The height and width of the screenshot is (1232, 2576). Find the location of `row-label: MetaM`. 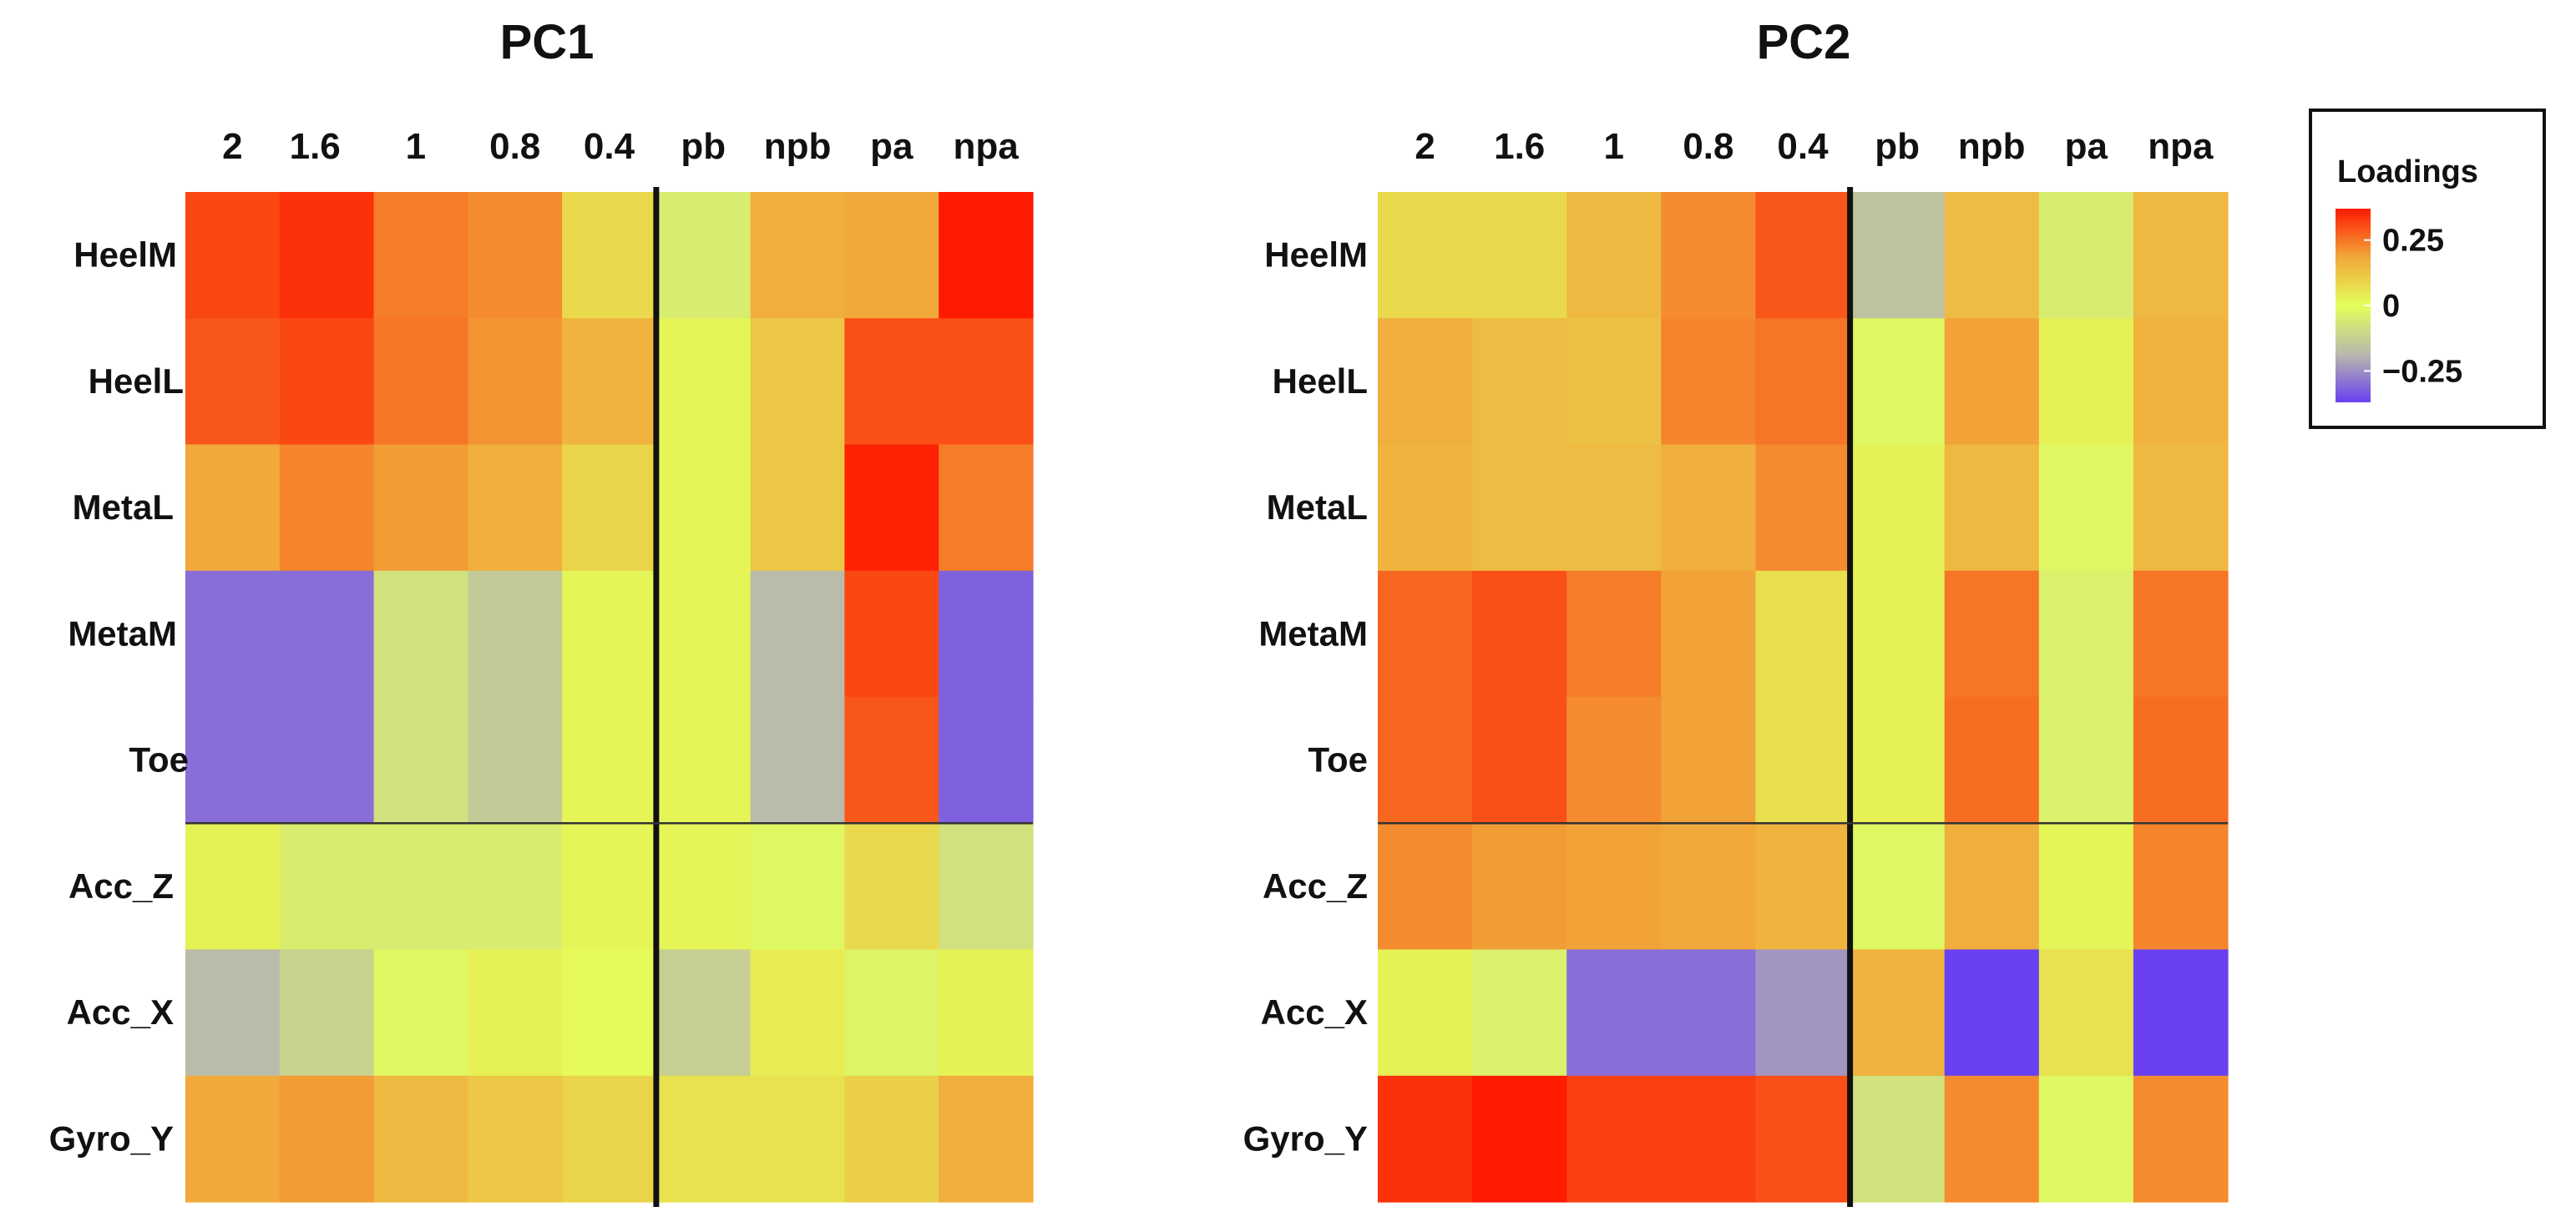

row-label: MetaM is located at coordinates (123, 633).